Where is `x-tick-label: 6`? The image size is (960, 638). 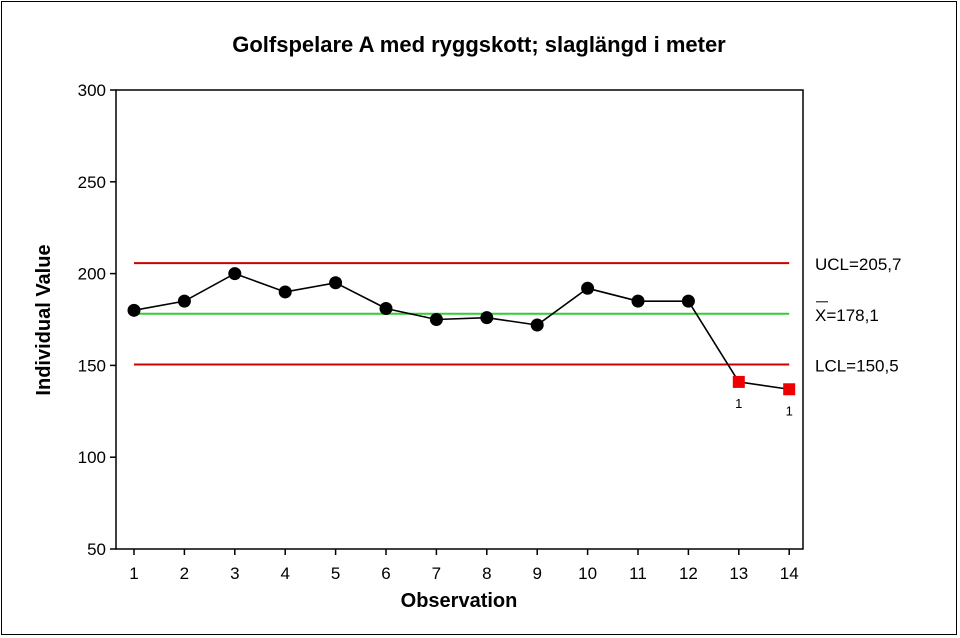
x-tick-label: 6 is located at coordinates (385, 573).